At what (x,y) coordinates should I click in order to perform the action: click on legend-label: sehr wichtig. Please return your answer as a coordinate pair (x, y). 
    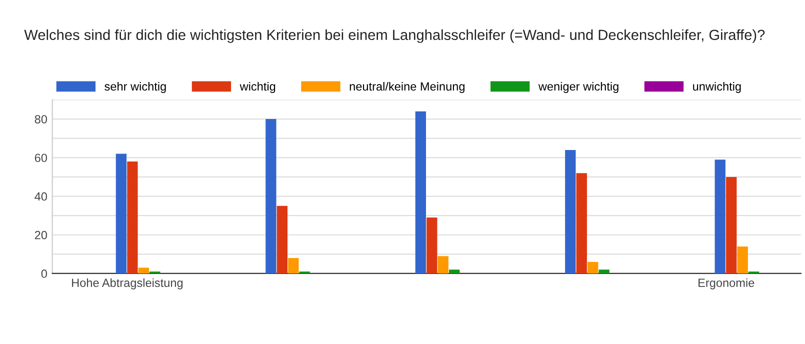
    Looking at the image, I should click on (135, 87).